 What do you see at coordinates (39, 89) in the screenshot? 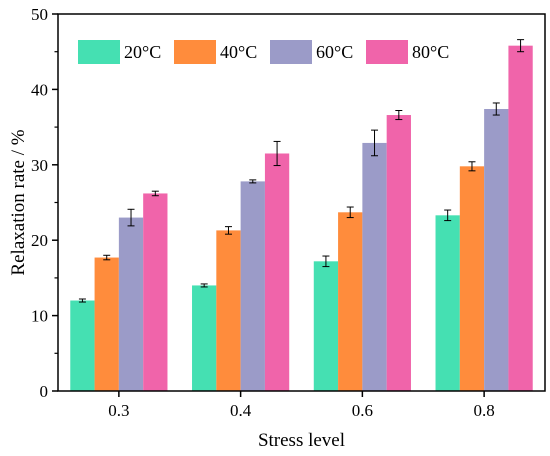
I see `y-tick-label: 40` at bounding box center [39, 89].